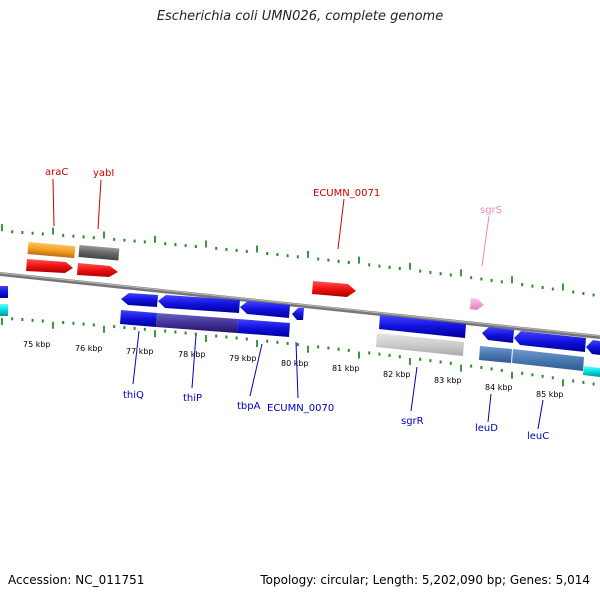  What do you see at coordinates (360, 324) in the screenshot?
I see `reverse-cds-track` at bounding box center [360, 324].